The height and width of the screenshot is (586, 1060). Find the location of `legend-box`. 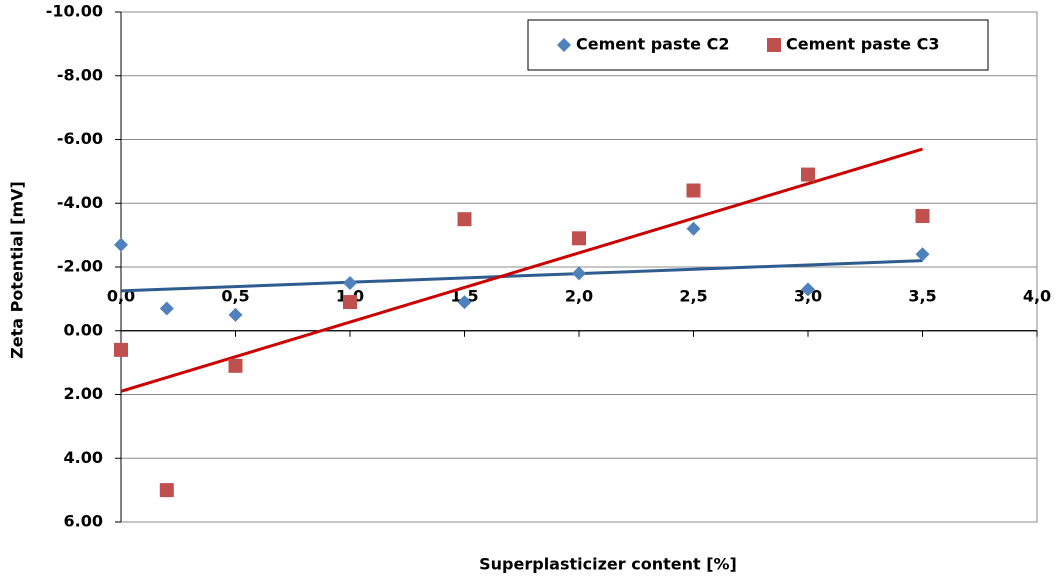

legend-box is located at coordinates (758, 45).